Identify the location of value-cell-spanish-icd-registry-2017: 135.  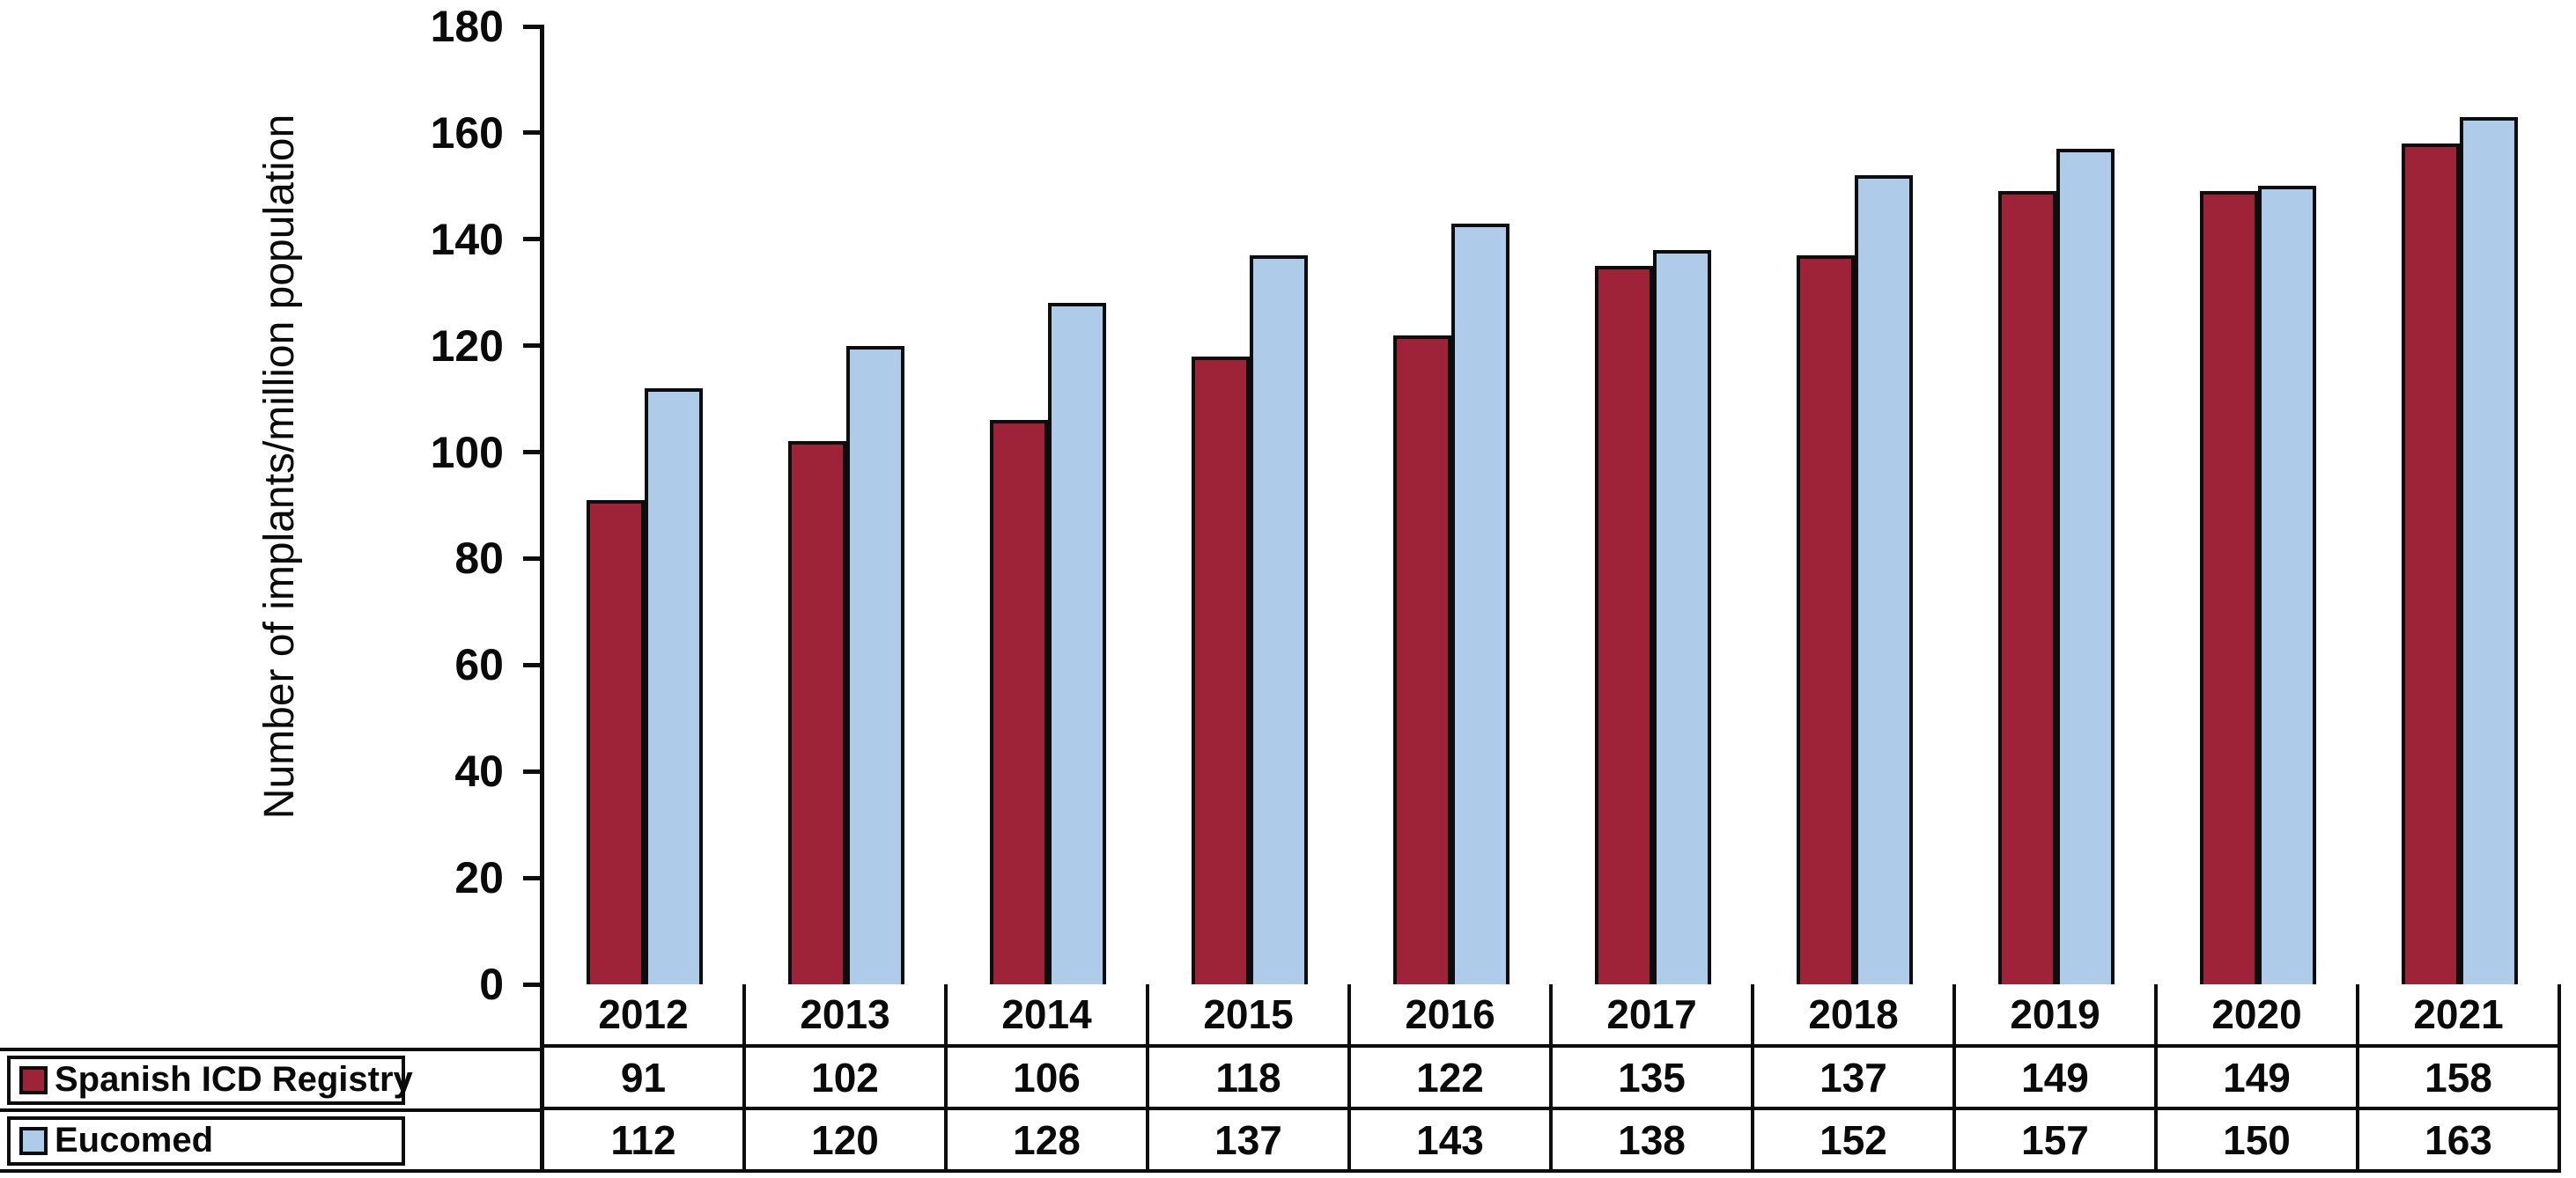
(1653, 1079).